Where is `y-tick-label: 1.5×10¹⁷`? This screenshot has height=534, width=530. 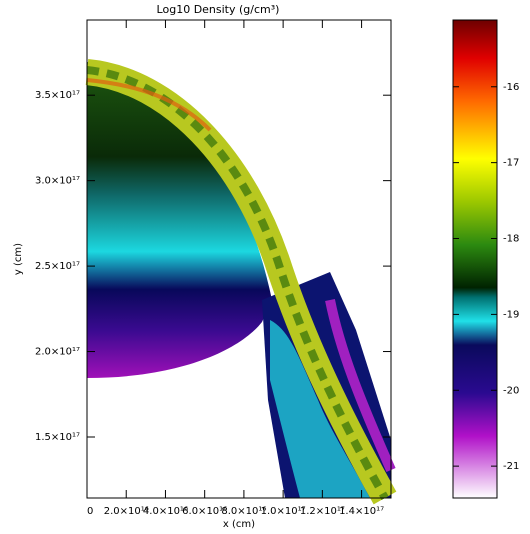 y-tick-label: 1.5×10¹⁷ is located at coordinates (57, 437).